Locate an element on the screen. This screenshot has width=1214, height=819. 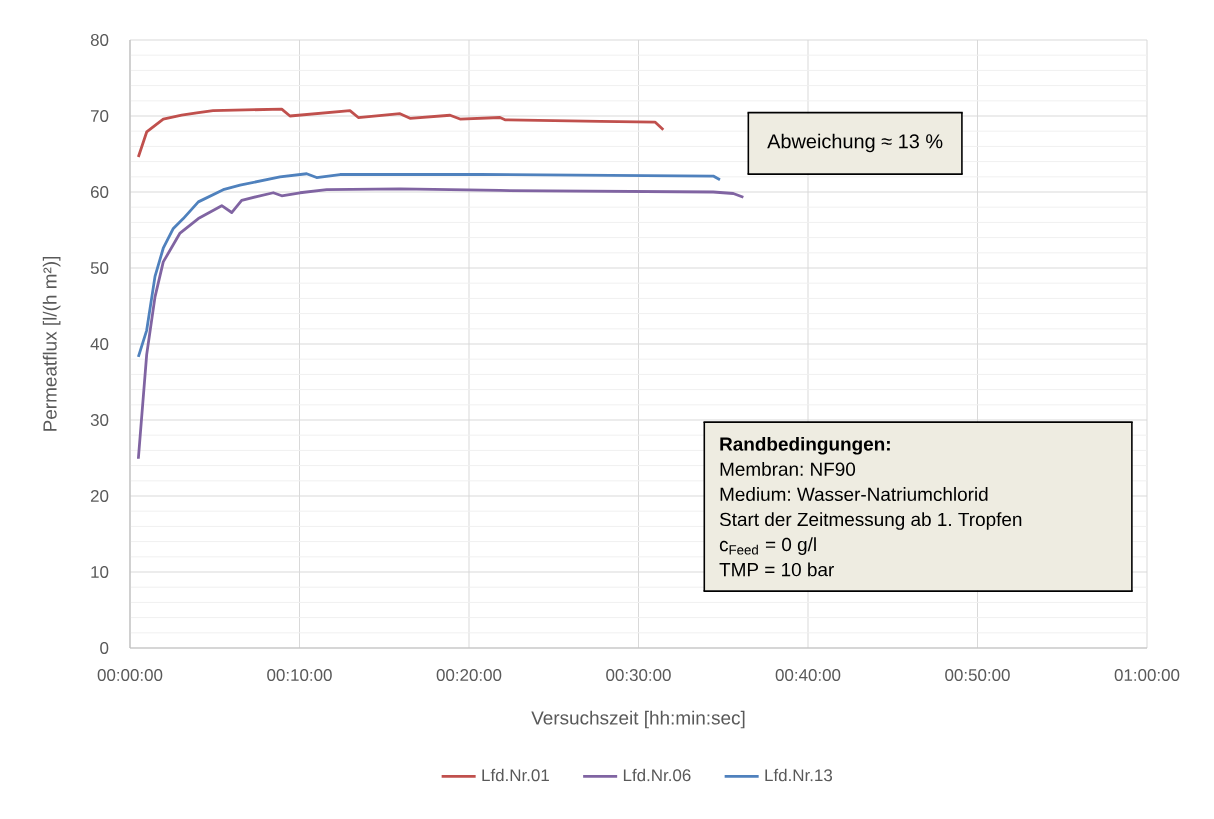
y-tick-label: 60 is located at coordinates (100, 192).